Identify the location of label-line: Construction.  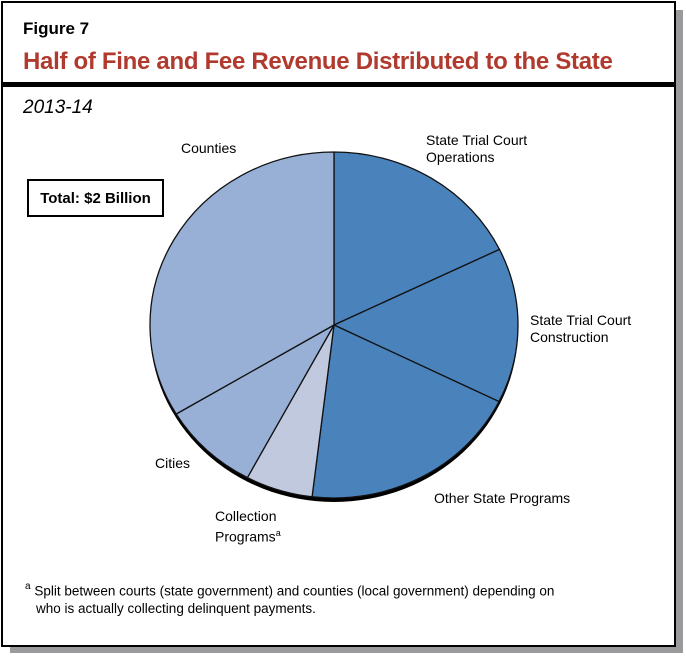
(569, 337).